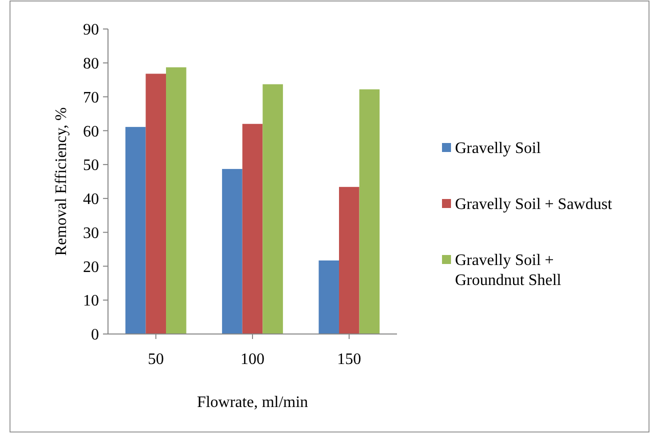  Describe the element at coordinates (61, 181) in the screenshot. I see `y-axis-title: Removal Efficiency, %` at that location.